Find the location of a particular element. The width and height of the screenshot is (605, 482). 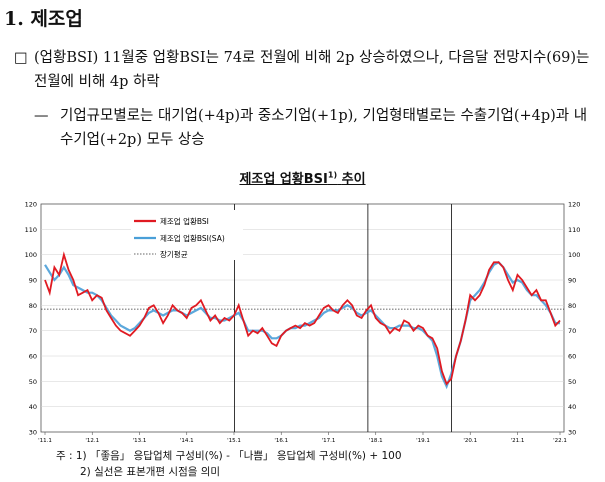

footnote-2: 2) 실선은 표본개편 시점을 의미 is located at coordinates (150, 472).